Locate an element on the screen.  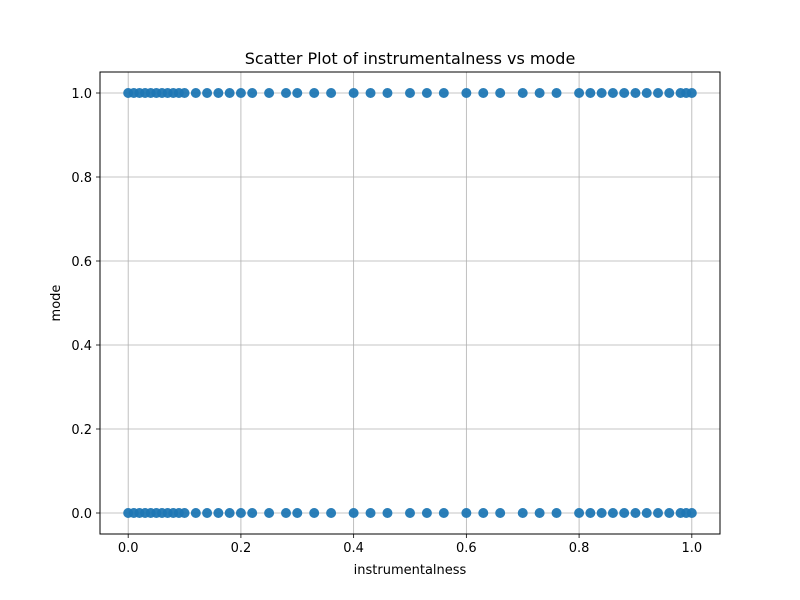
x-tick-label: 0.8 is located at coordinates (579, 548).